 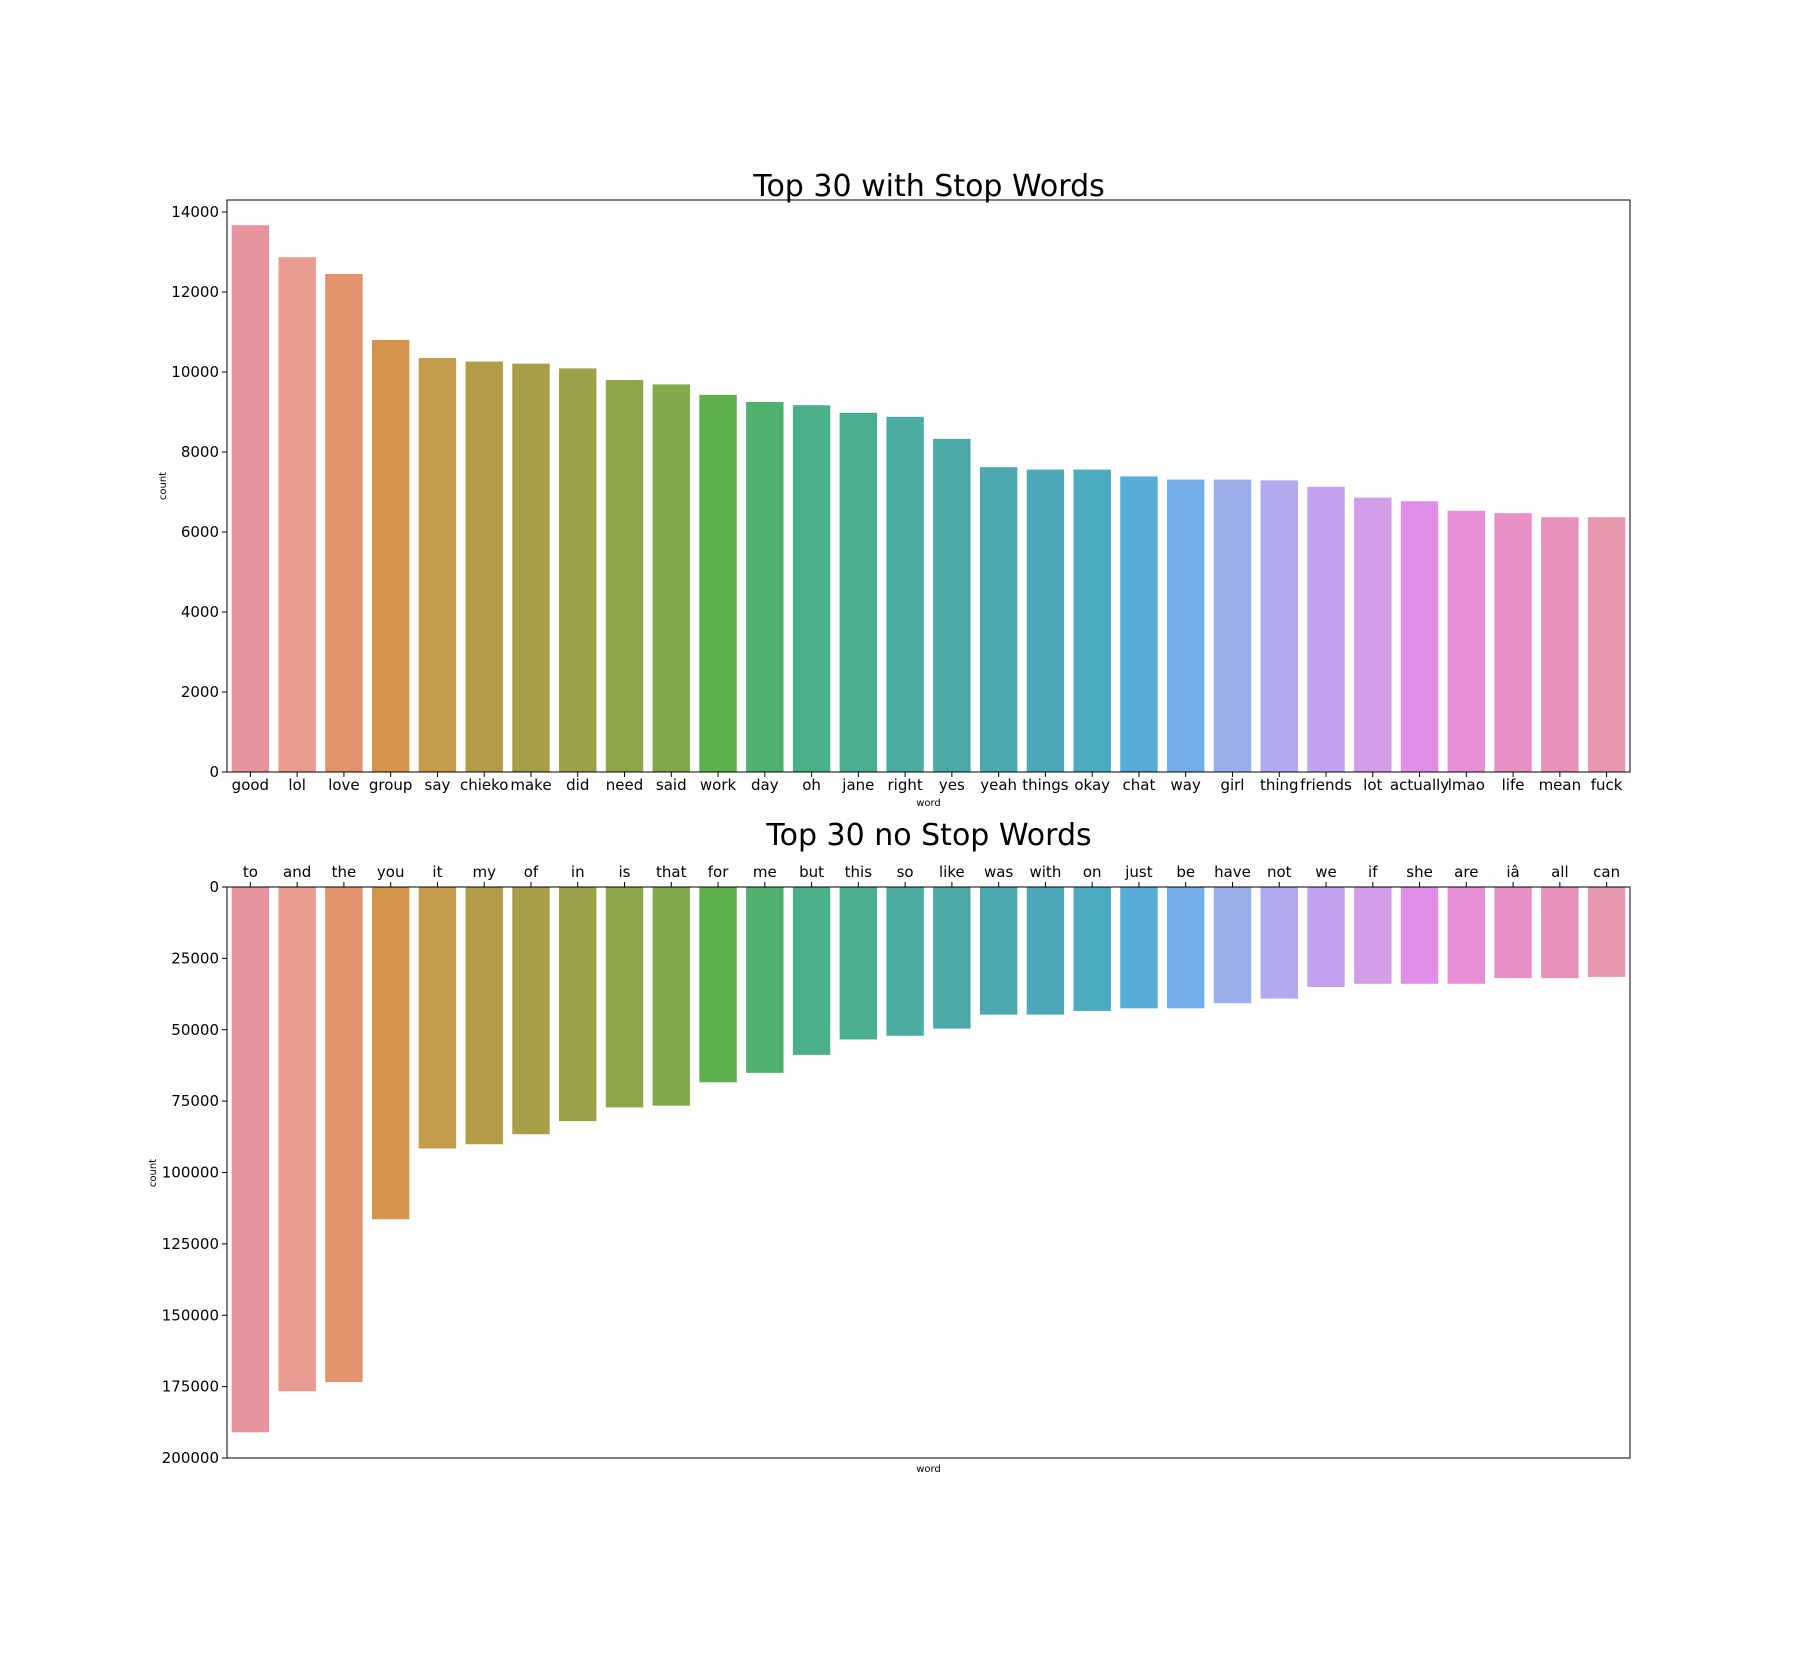 What do you see at coordinates (998, 785) in the screenshot?
I see `x-tick-label: yeah` at bounding box center [998, 785].